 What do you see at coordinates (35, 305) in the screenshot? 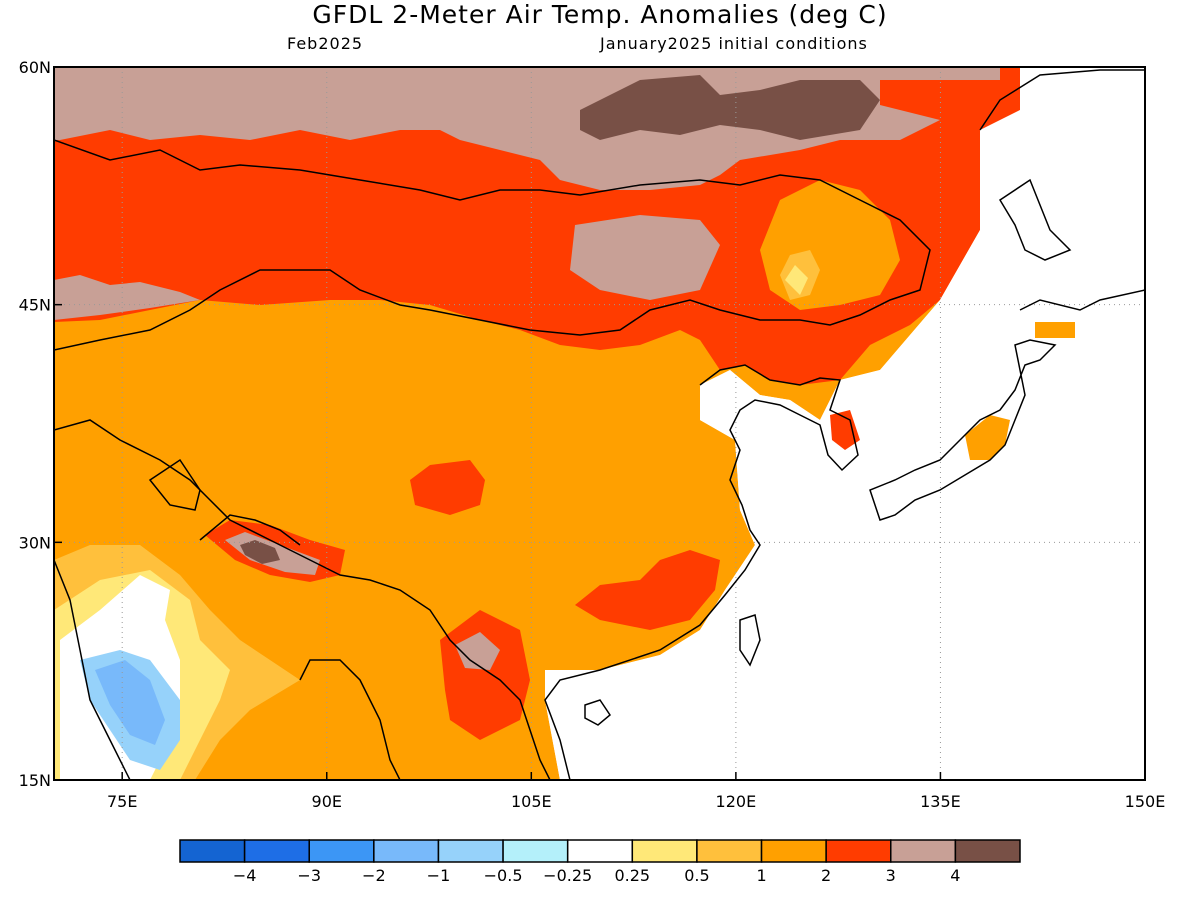
I see `lat-tick-label: 45N` at bounding box center [35, 305].